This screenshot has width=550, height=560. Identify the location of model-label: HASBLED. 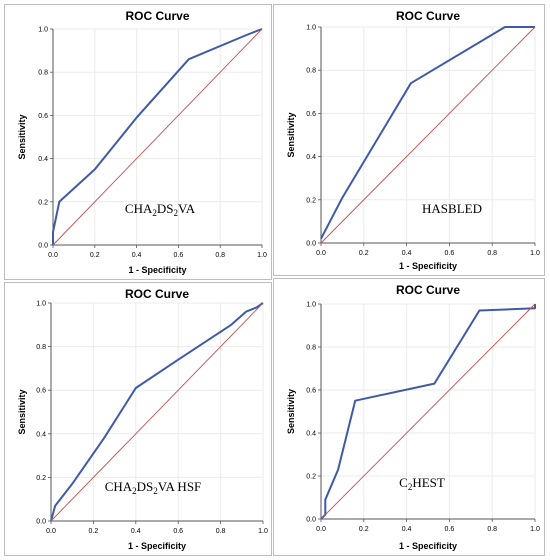
(452, 208).